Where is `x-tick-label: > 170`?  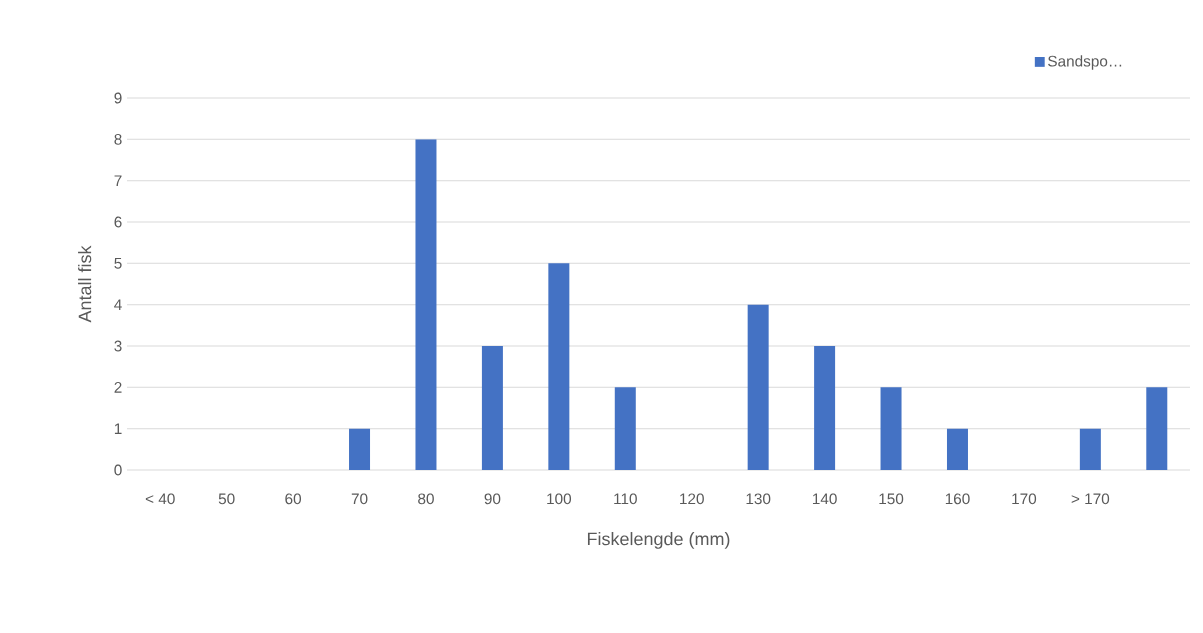
x-tick-label: > 170 is located at coordinates (1090, 499).